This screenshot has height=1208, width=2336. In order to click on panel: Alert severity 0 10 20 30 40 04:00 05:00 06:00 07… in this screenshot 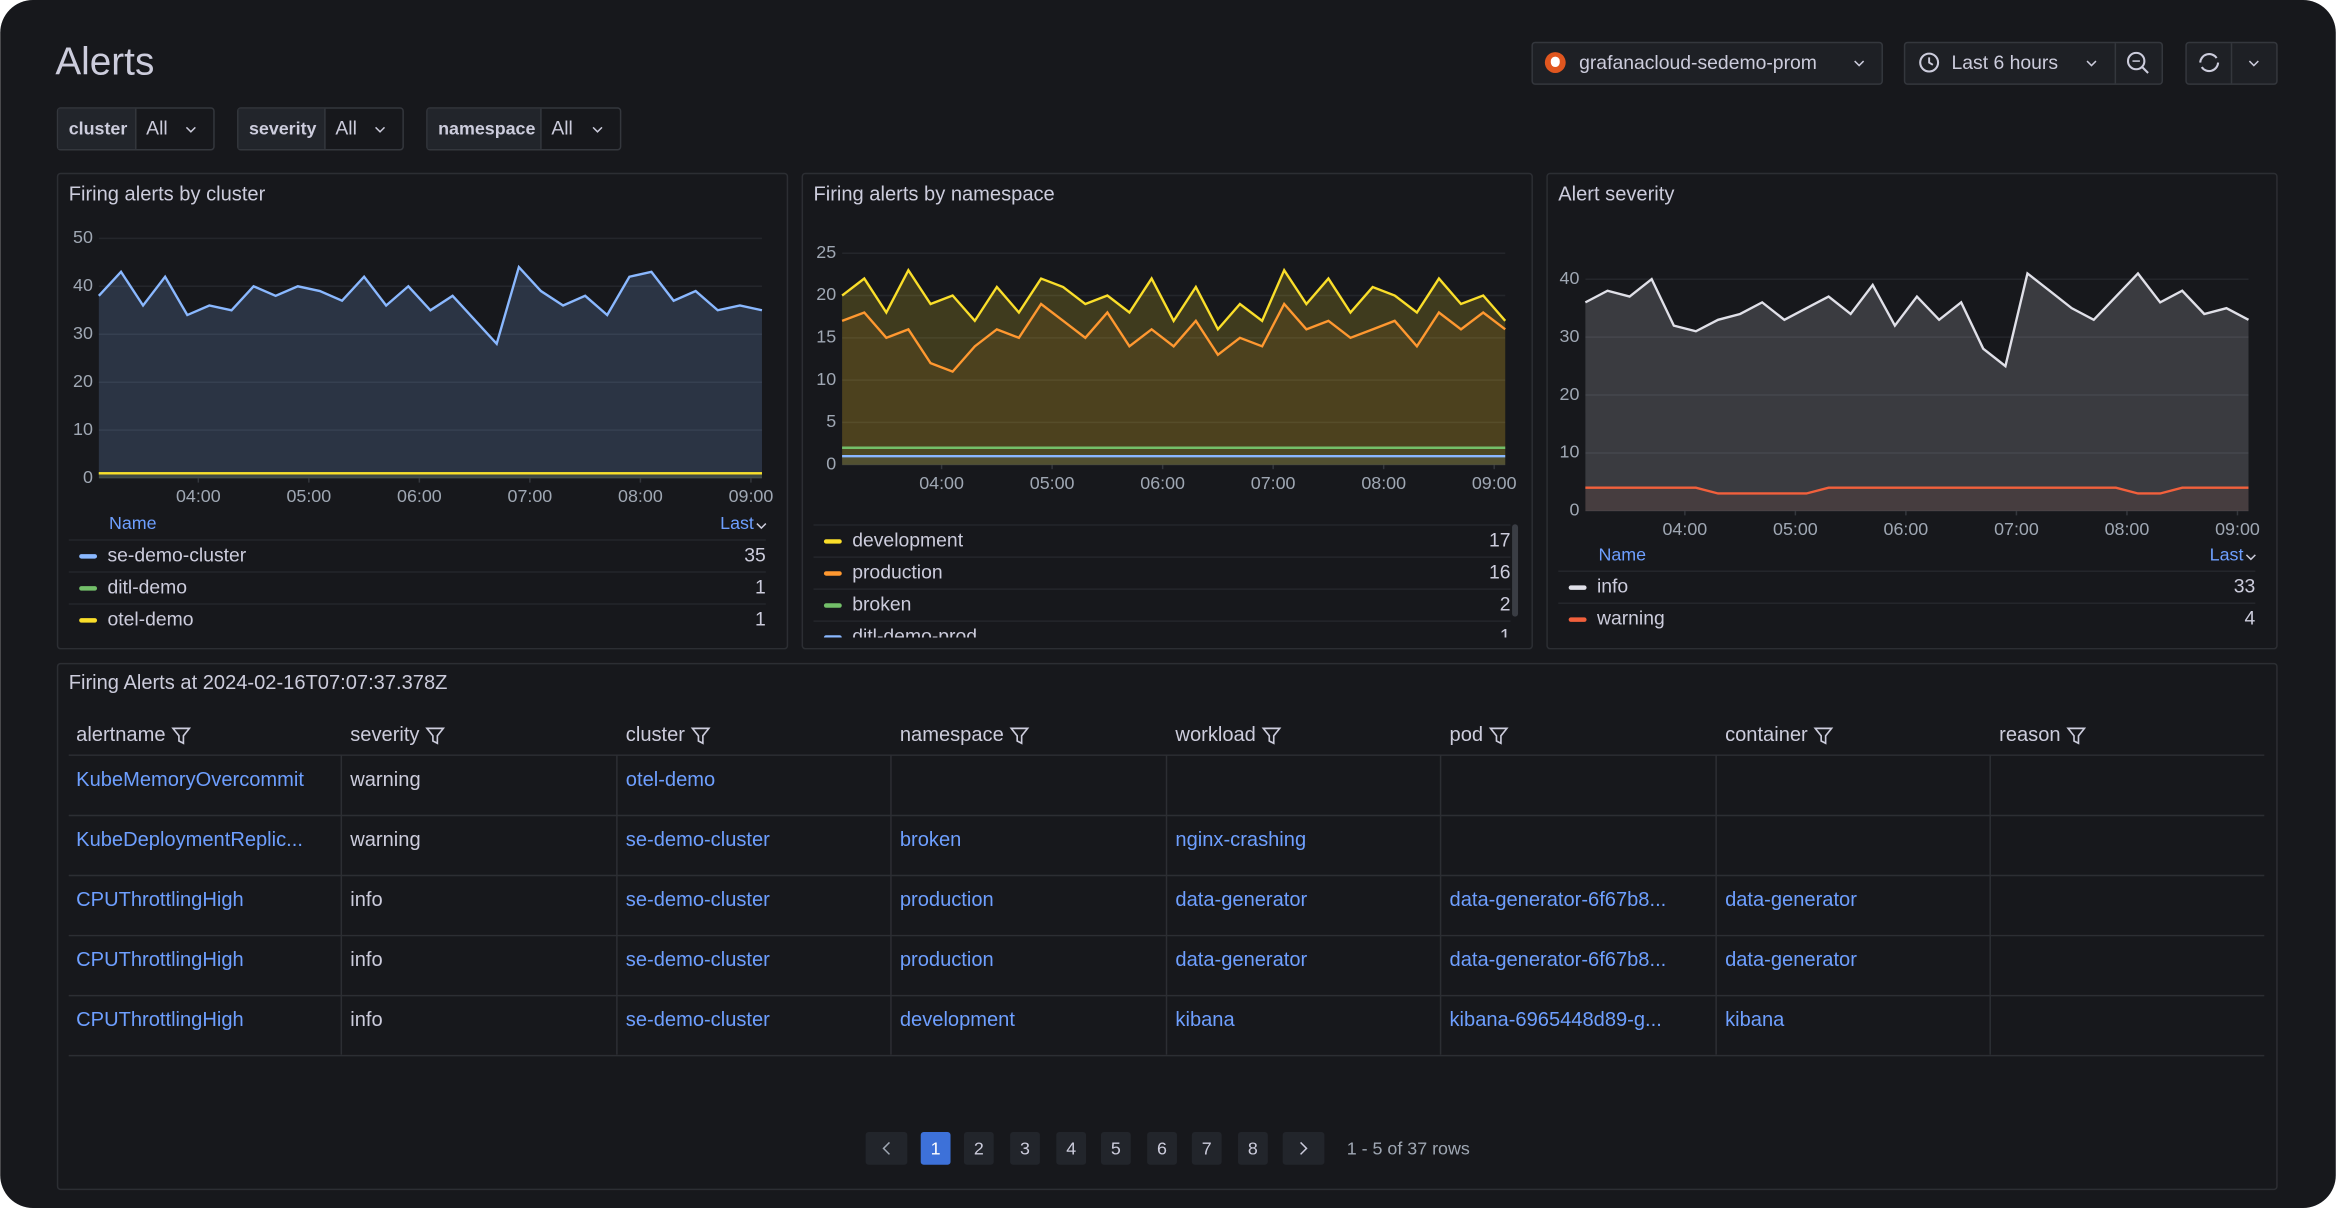, I will do `click(1912, 411)`.